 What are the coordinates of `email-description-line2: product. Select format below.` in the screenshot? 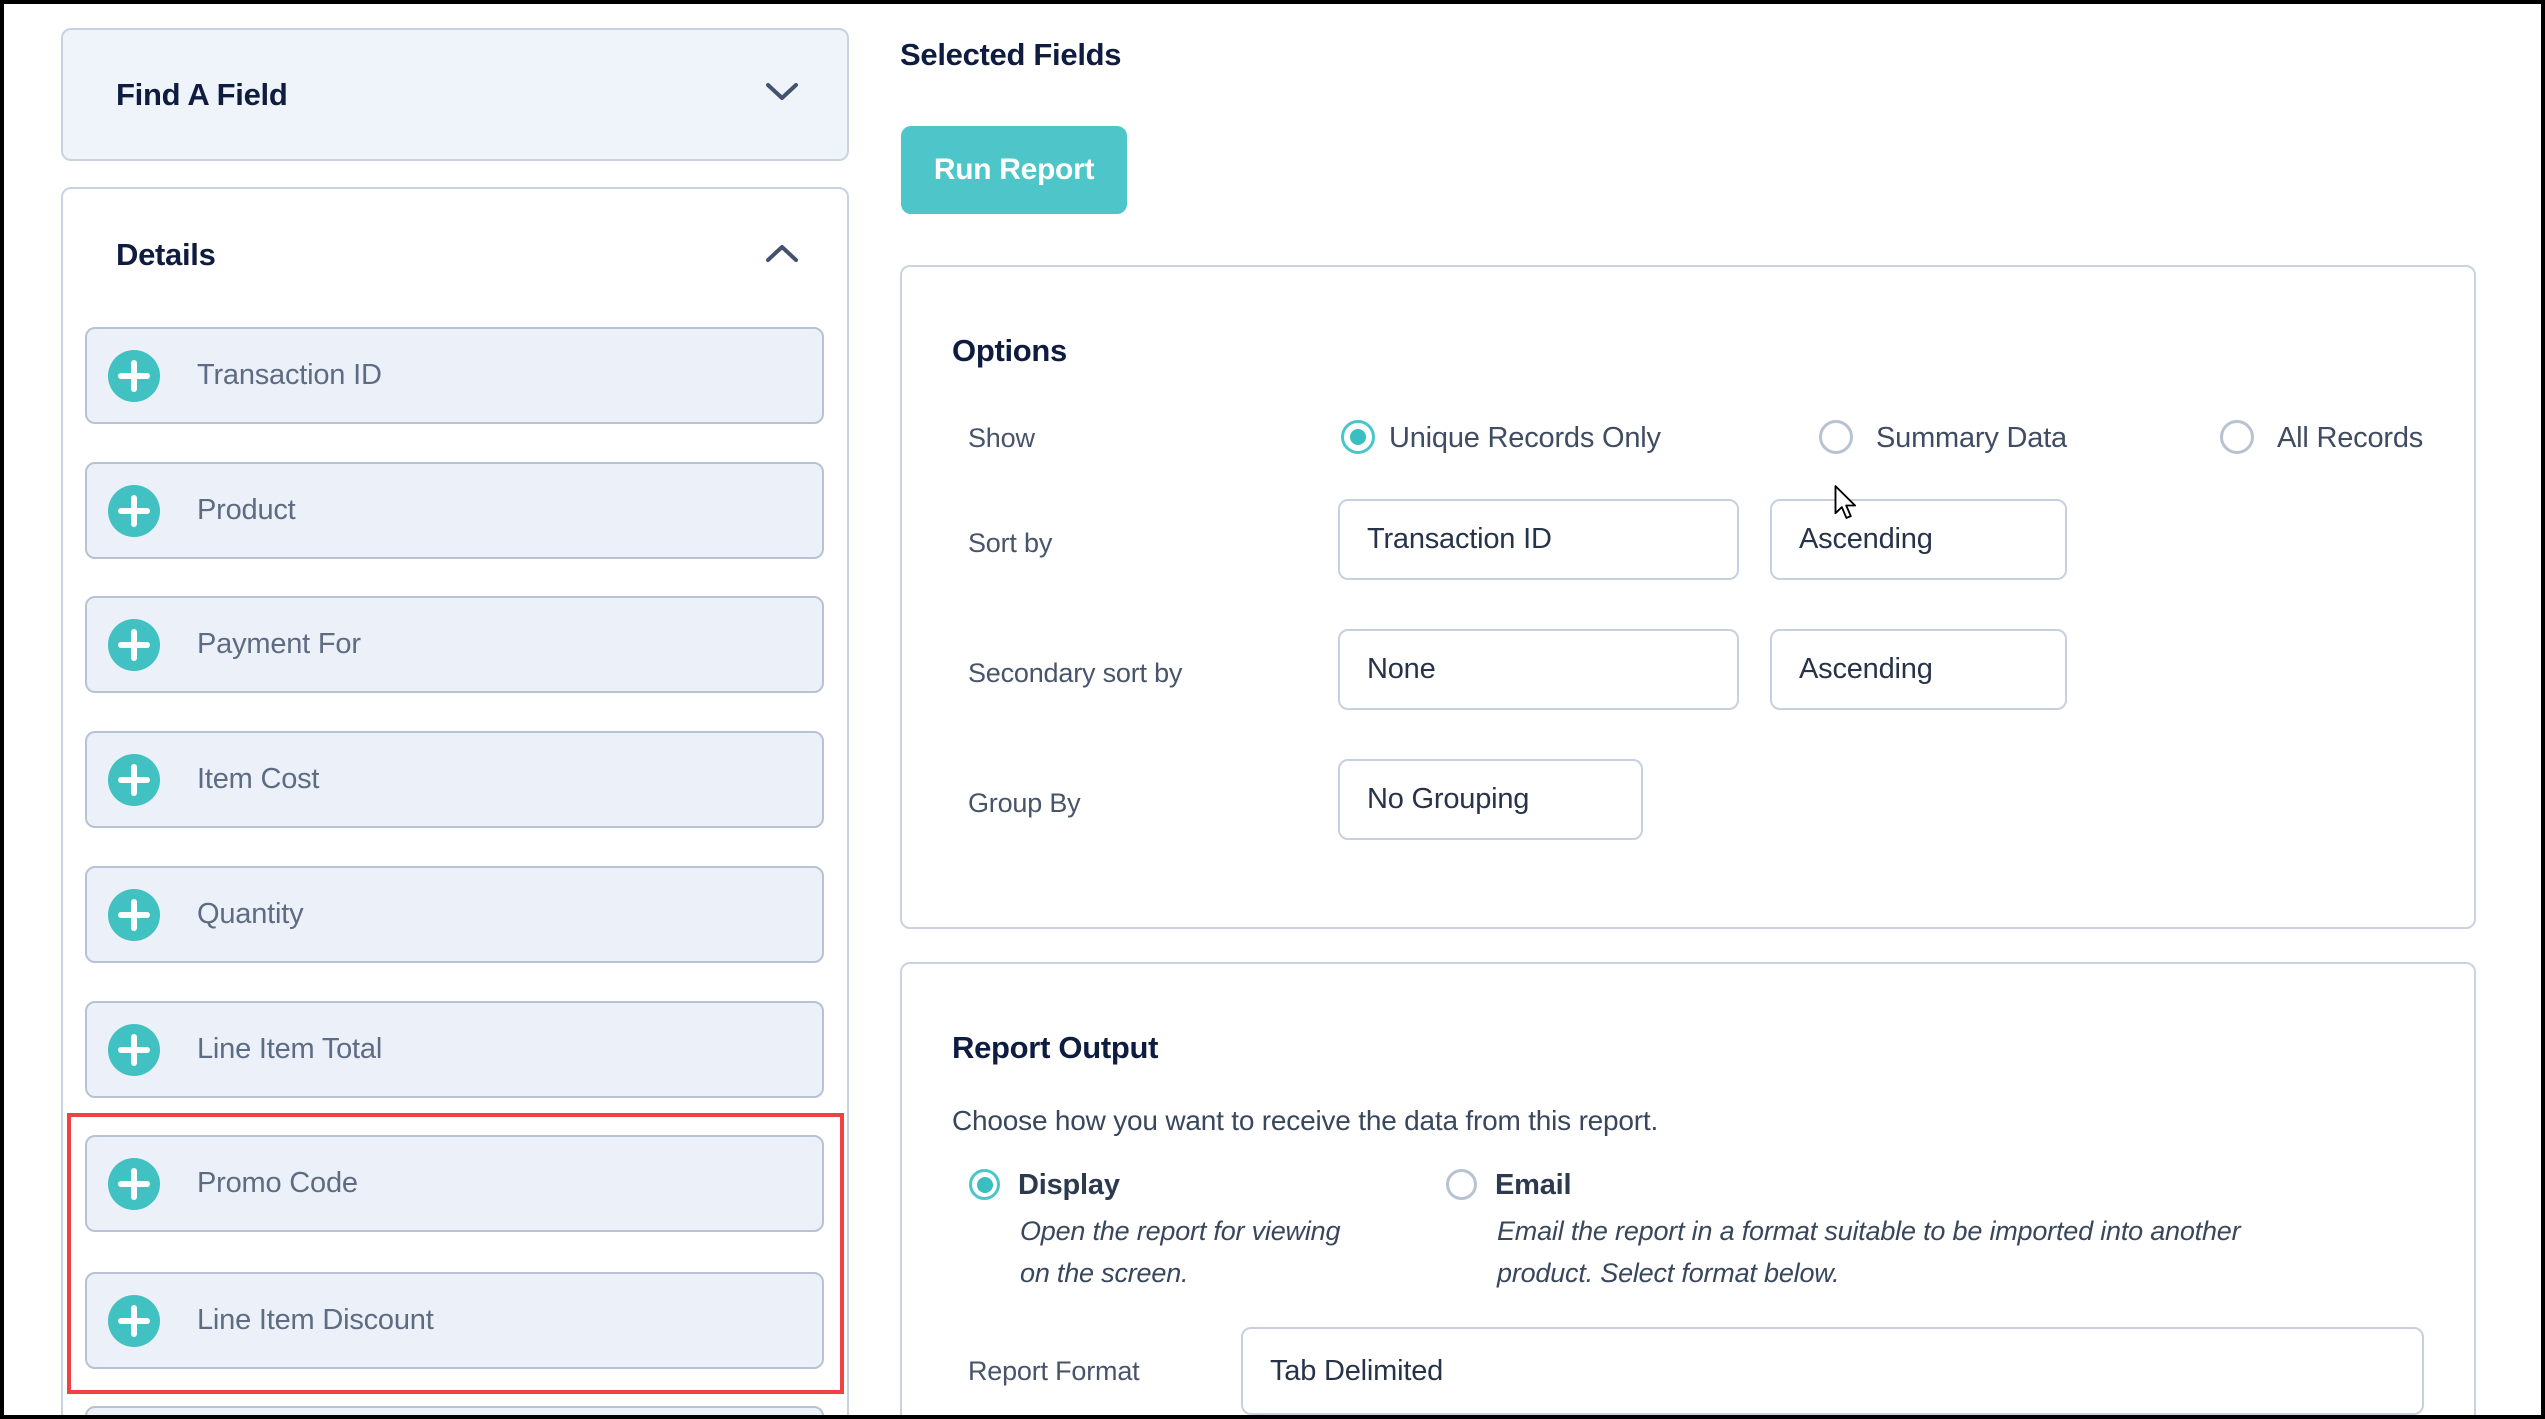 It's located at (1668, 1273).